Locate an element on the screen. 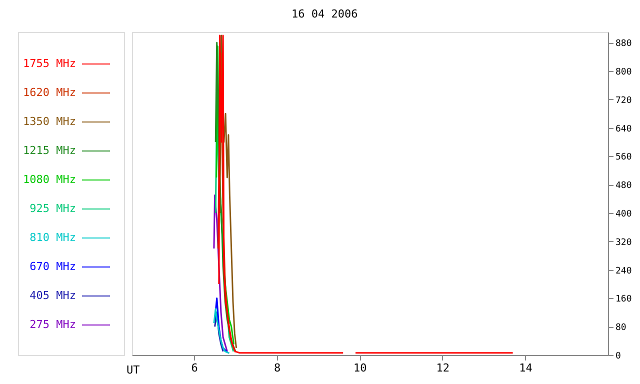 This screenshot has height=384, width=640. y-tick-label: 400 is located at coordinates (624, 215).